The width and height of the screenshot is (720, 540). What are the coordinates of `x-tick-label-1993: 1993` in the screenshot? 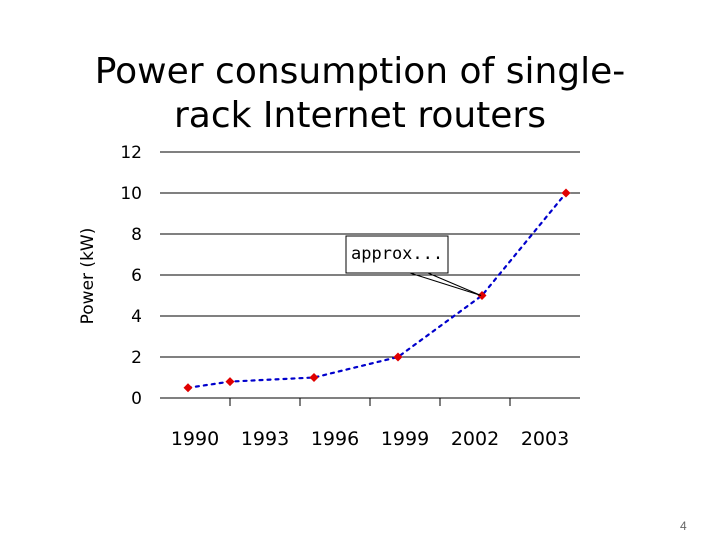 It's located at (265, 439).